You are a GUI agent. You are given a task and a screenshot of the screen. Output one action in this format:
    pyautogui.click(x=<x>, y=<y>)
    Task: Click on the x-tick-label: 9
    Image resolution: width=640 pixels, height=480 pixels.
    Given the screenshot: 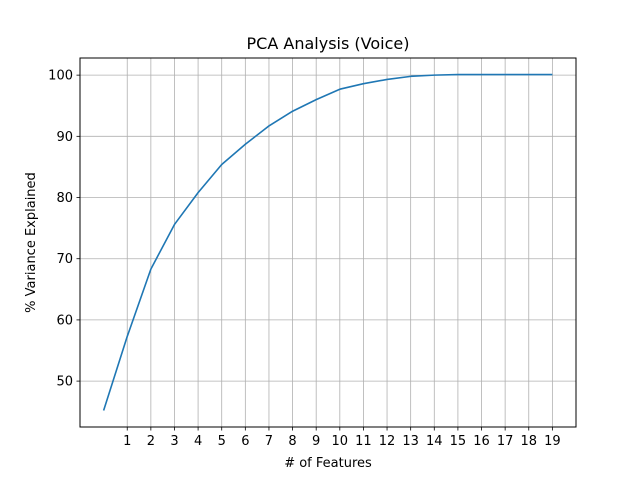 What is the action you would take?
    pyautogui.click(x=316, y=441)
    